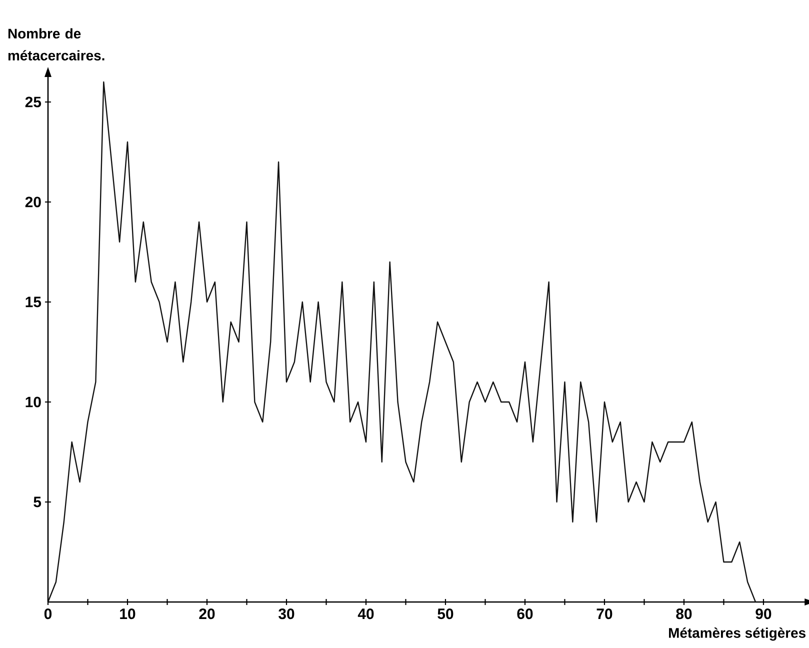  I want to click on y-axis-title: Nombre de métacercaires., so click(56, 44).